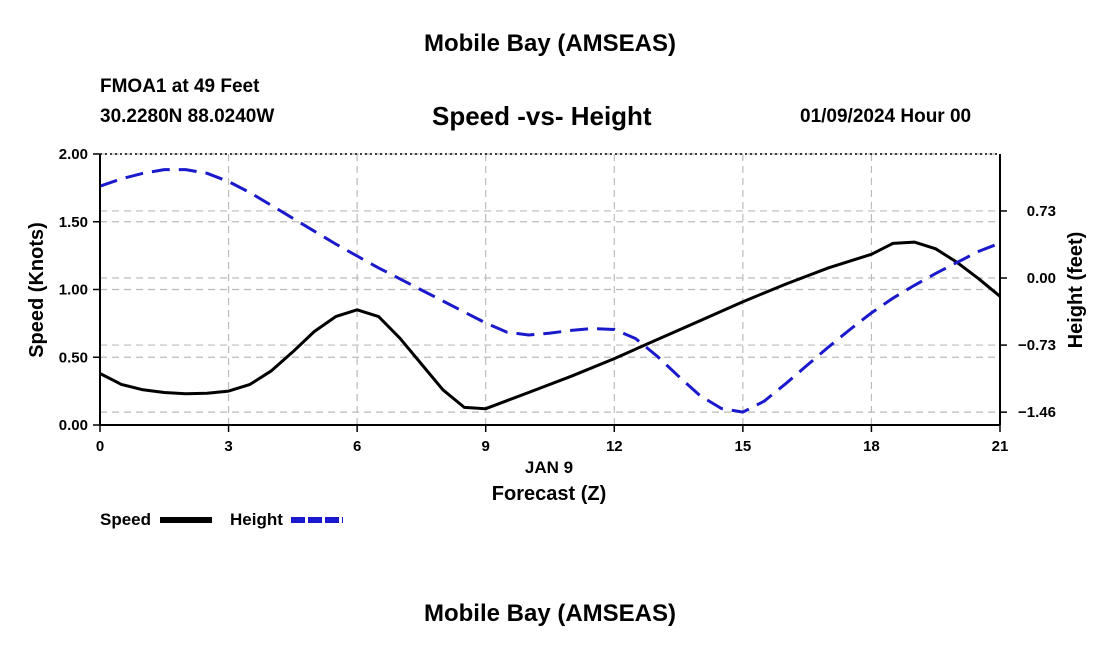  I want to click on y-right-tick-label: 0.73, so click(1041, 211).